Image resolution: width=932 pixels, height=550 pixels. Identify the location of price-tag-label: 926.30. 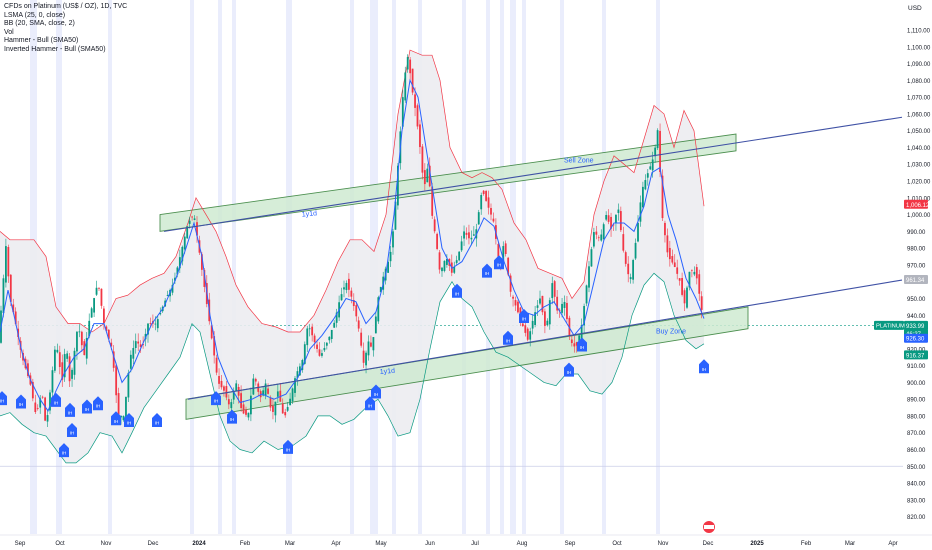
(915, 340).